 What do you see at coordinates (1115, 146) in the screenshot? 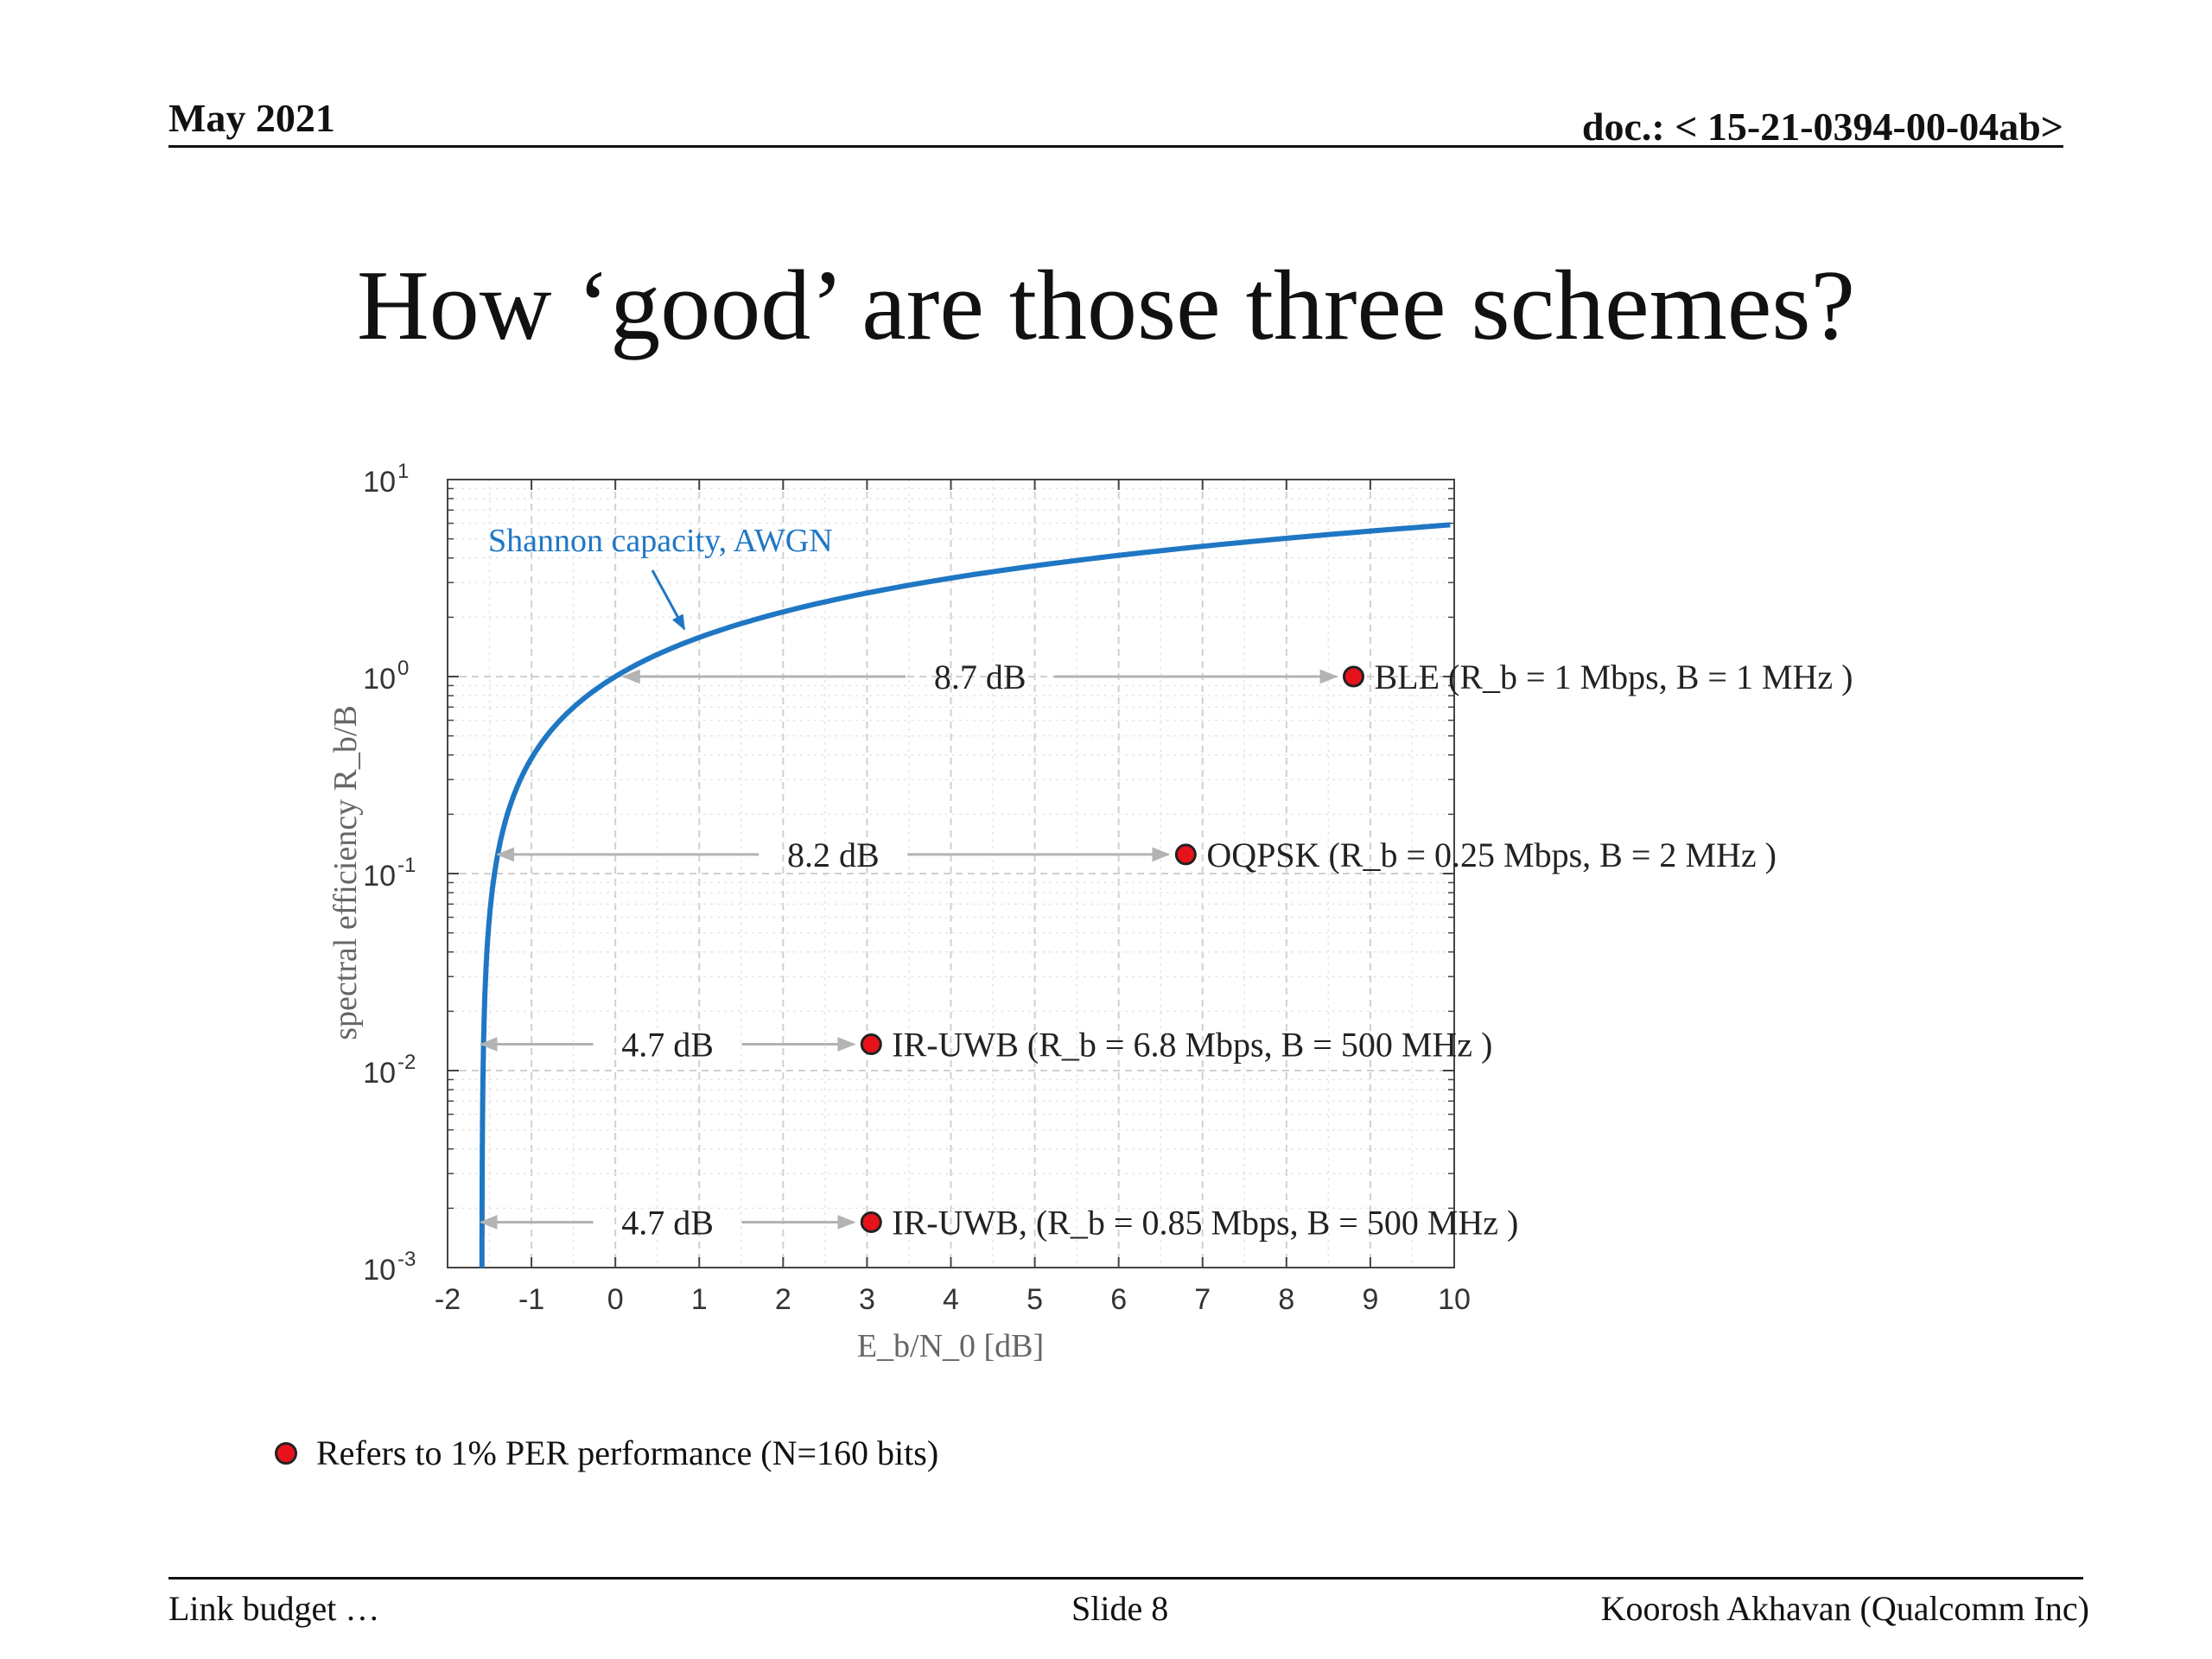
I see `header-rule` at bounding box center [1115, 146].